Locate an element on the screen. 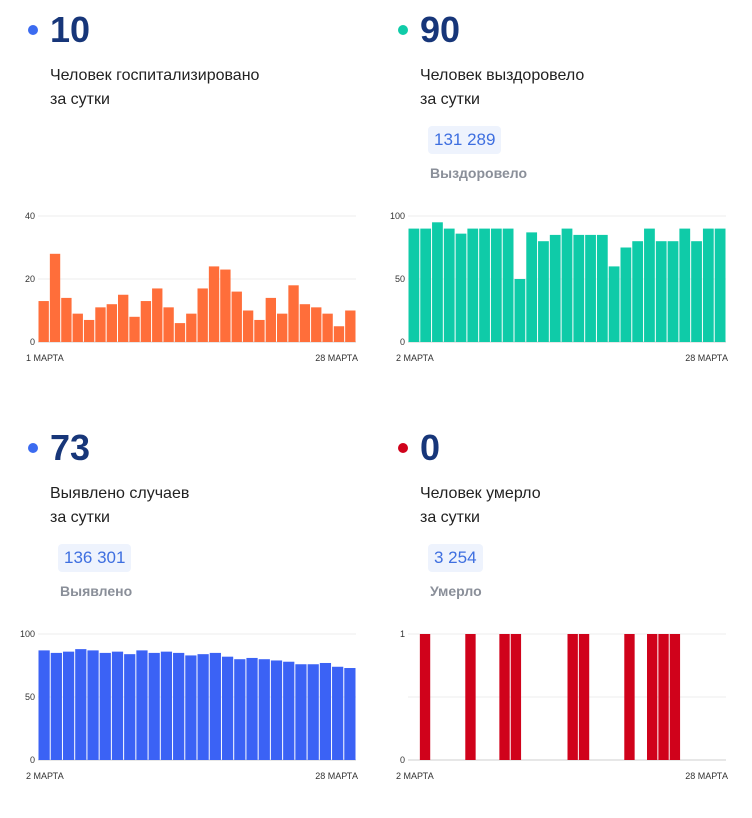 The image size is (752, 818). daily-label: Человек умерло за сутки is located at coordinates (570, 506).